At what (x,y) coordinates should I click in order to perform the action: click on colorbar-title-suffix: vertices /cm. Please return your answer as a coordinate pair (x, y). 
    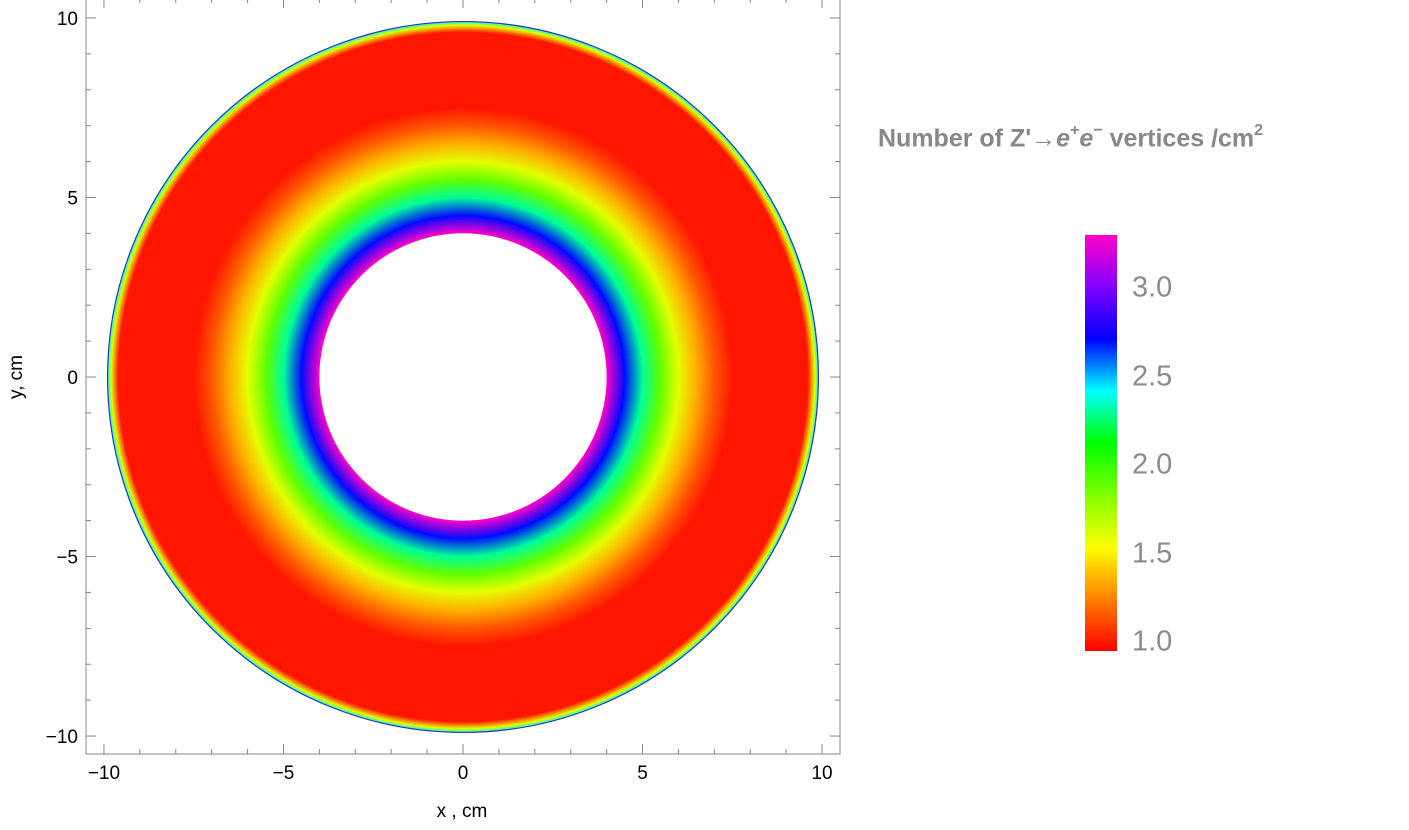
    Looking at the image, I should click on (1178, 138).